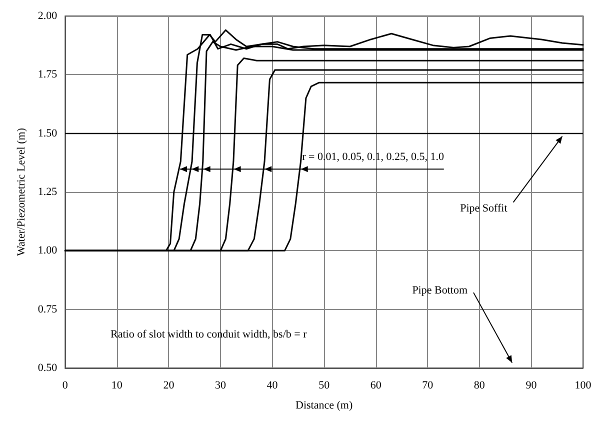  What do you see at coordinates (48, 368) in the screenshot?
I see `y-tick-label: 0.50` at bounding box center [48, 368].